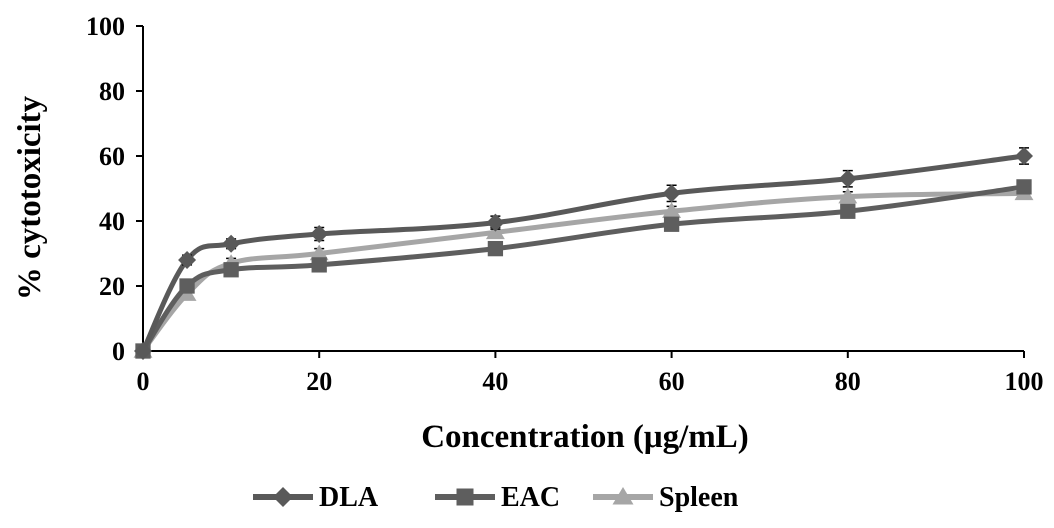  Describe the element at coordinates (112, 156) in the screenshot. I see `y-tick-label: 60` at that location.